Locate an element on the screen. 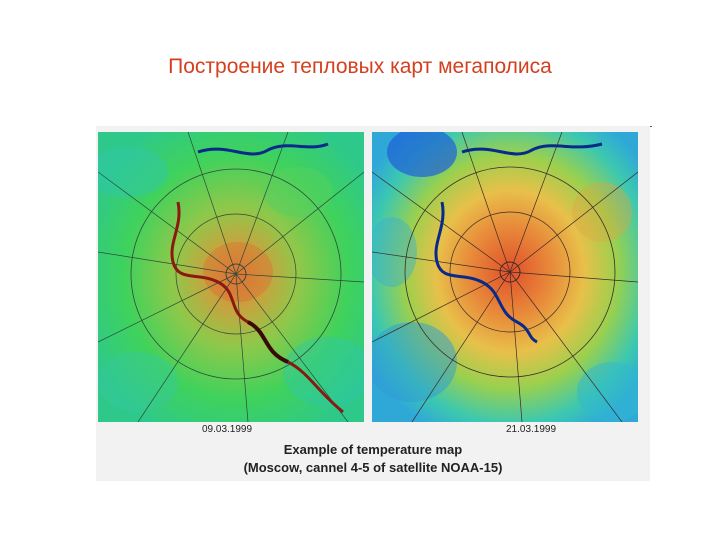  map-date-left: 09.03.1999 is located at coordinates (227, 429).